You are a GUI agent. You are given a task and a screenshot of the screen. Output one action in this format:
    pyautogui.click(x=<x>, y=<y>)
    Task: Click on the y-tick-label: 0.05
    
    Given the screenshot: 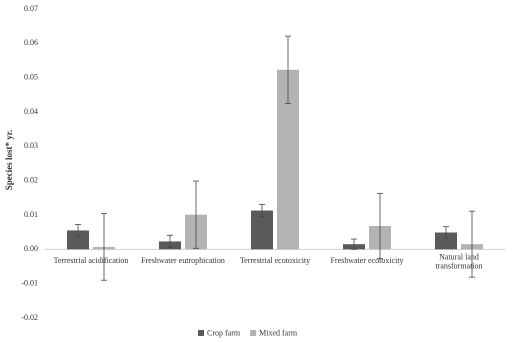 What is the action you would take?
    pyautogui.click(x=31, y=76)
    